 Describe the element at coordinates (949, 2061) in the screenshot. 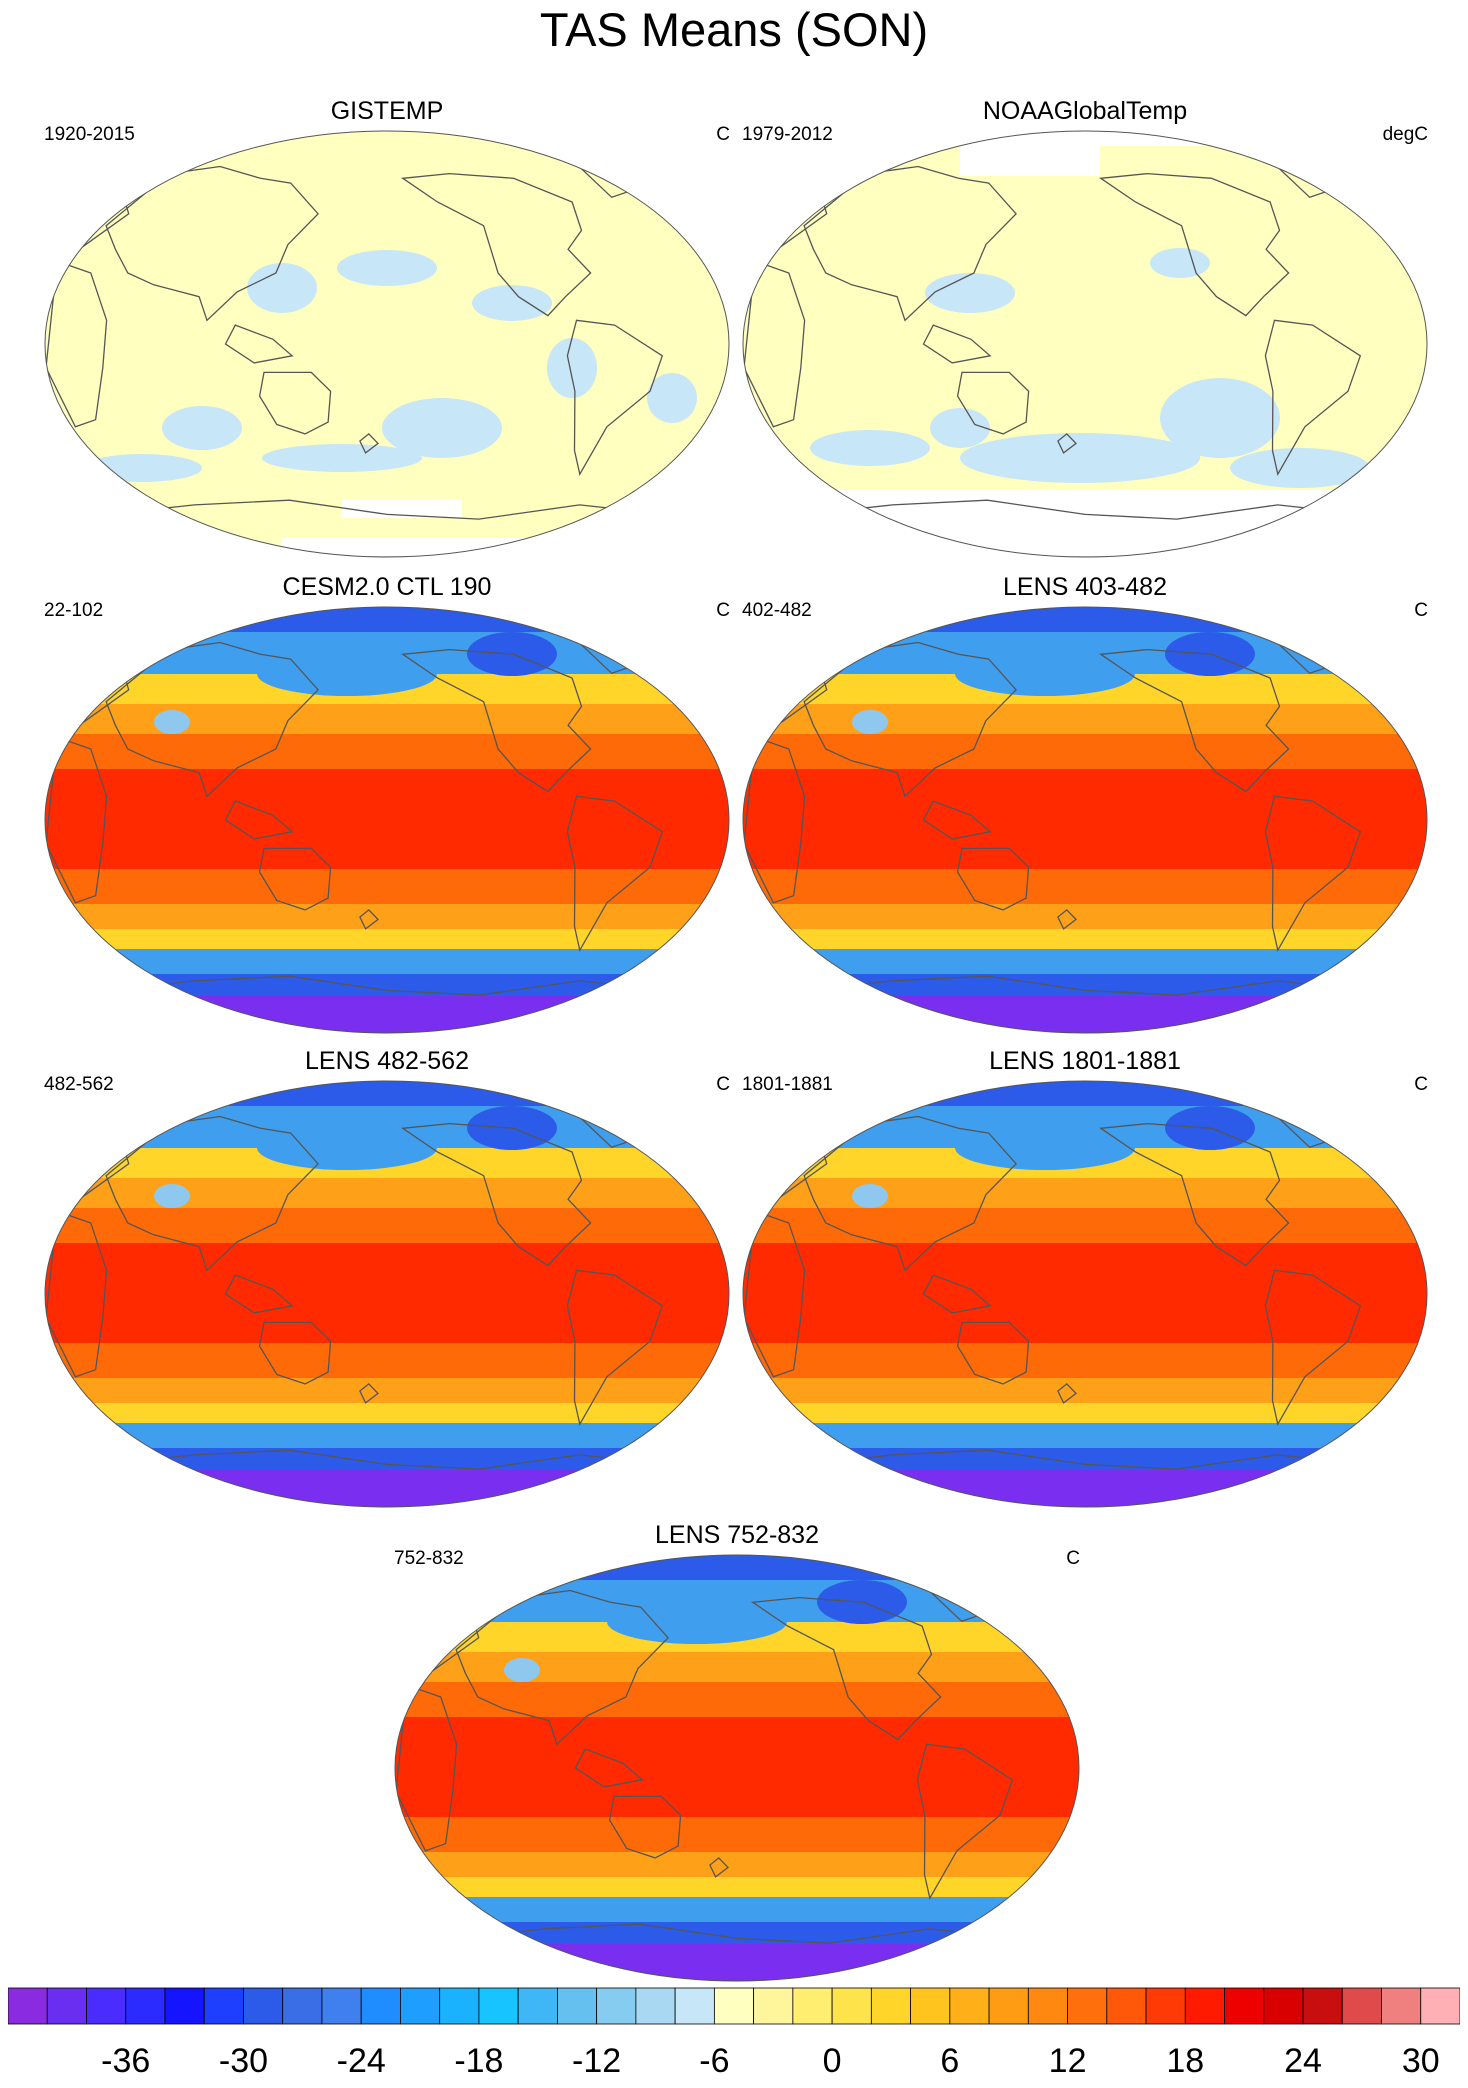

I see `colorbar-tick-label: 6` at that location.